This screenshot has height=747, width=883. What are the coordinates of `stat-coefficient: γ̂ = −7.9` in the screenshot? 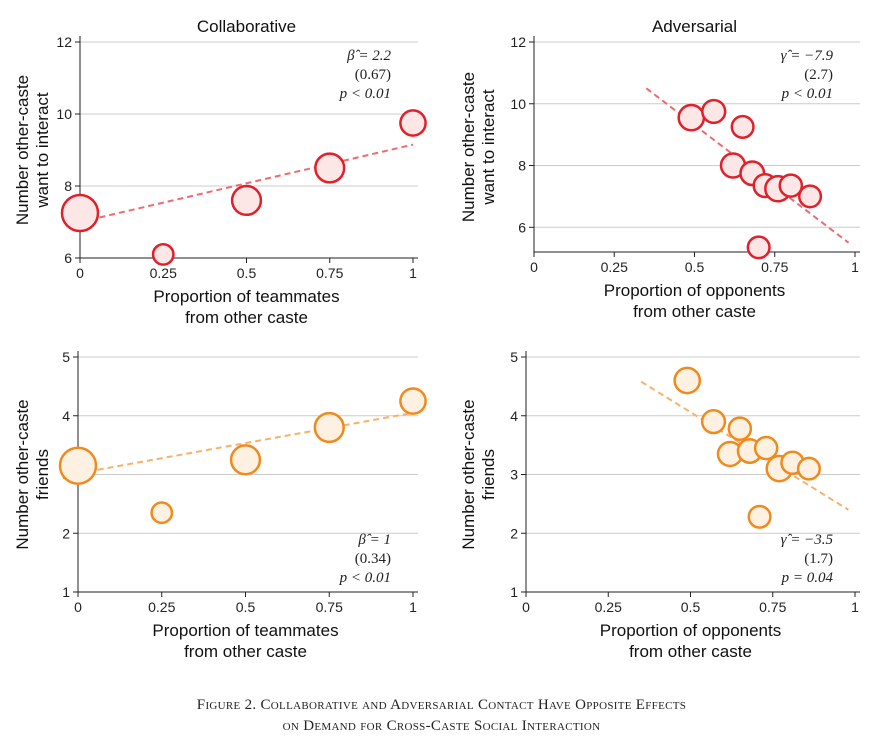 It's located at (807, 56).